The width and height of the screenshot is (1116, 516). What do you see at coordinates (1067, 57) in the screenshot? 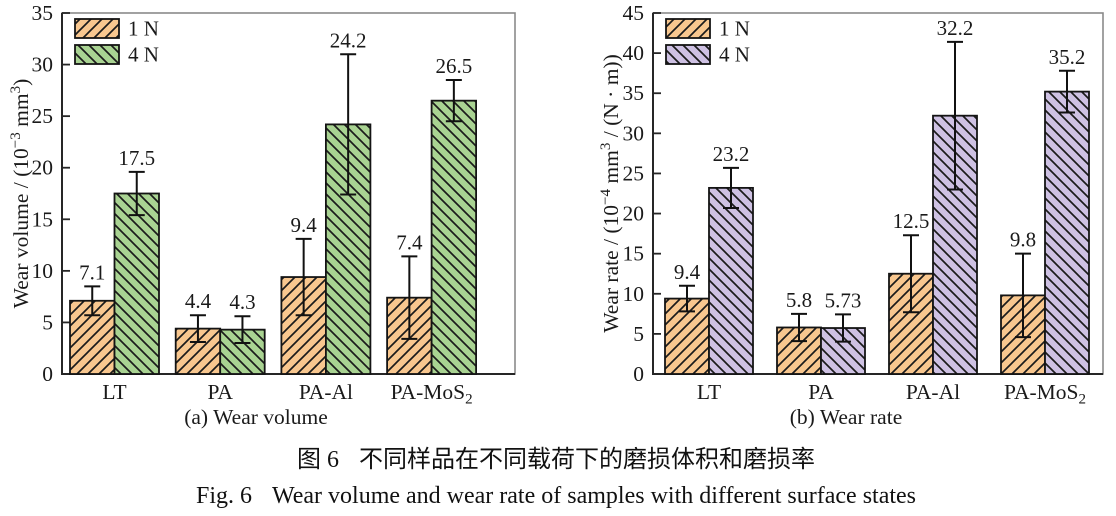
I see `value-label: 35.2` at bounding box center [1067, 57].